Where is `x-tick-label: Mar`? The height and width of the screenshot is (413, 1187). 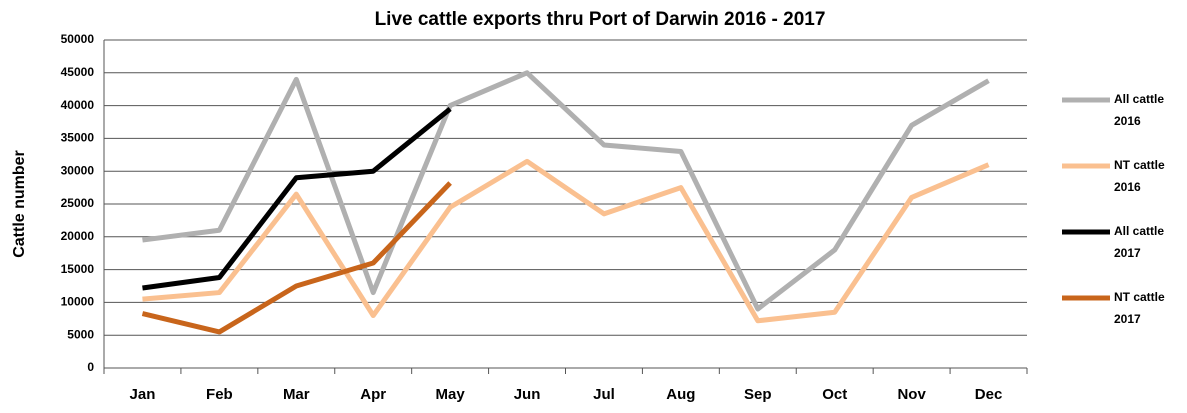
x-tick-label: Mar is located at coordinates (296, 394).